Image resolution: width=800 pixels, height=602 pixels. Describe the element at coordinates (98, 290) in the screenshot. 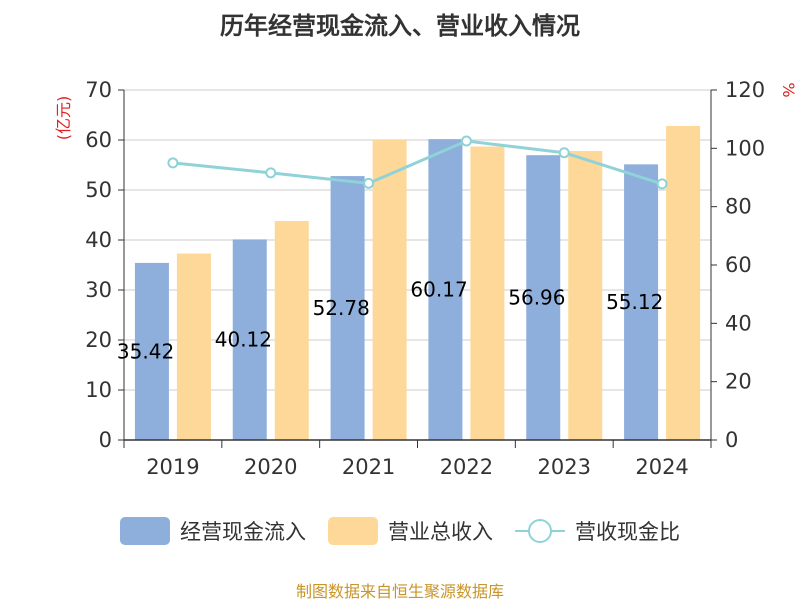

I see `left-tick-label: 30` at that location.